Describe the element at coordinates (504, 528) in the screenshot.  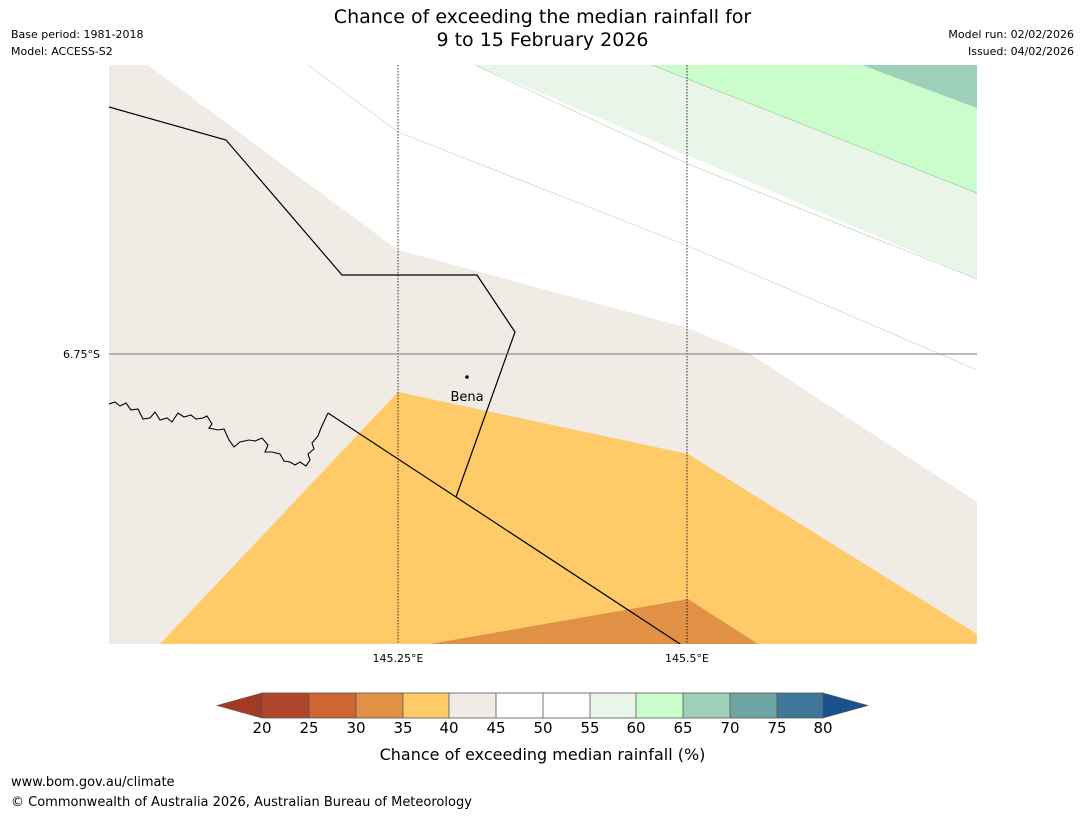
I see `province-boundary` at that location.